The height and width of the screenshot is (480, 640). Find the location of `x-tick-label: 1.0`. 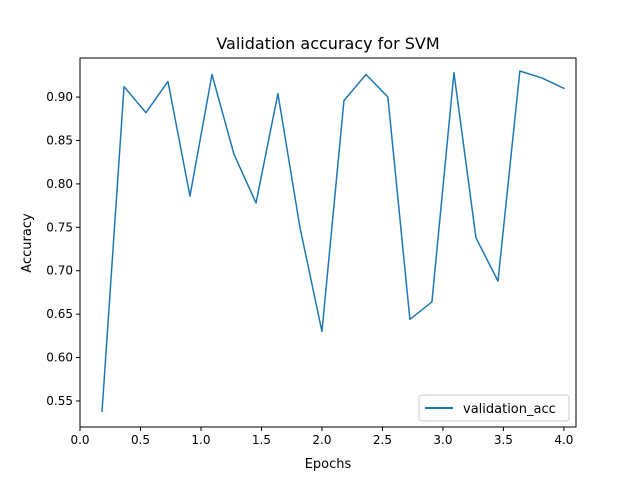

x-tick-label: 1.0 is located at coordinates (200, 440).